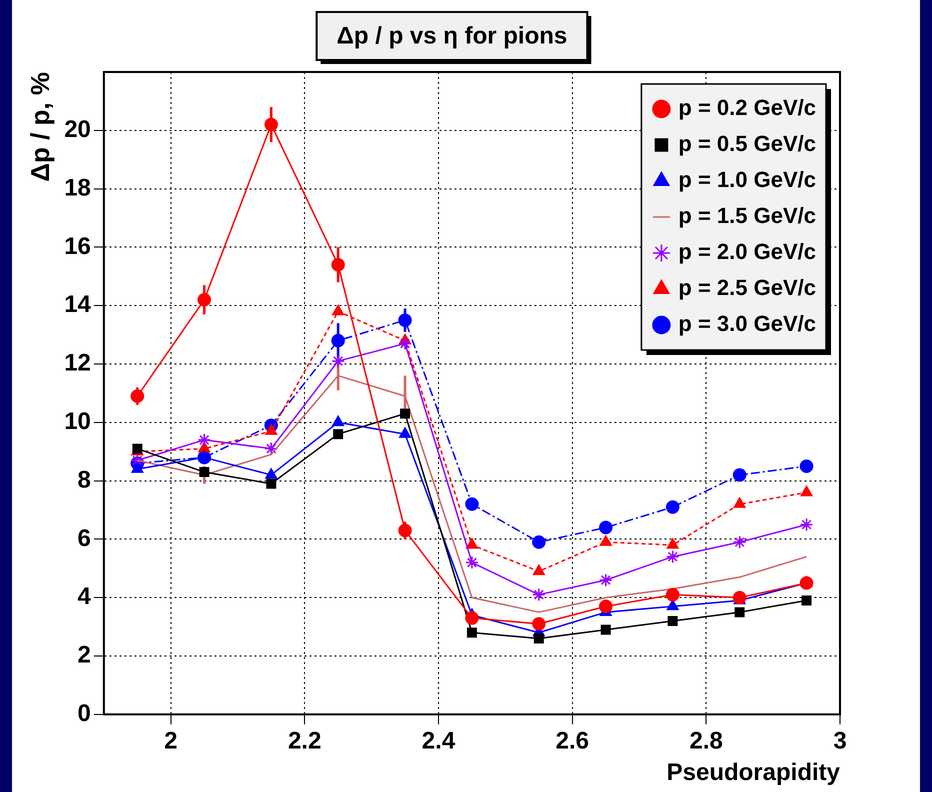 The image size is (932, 792). I want to click on y-tick-label: 2, so click(84, 655).